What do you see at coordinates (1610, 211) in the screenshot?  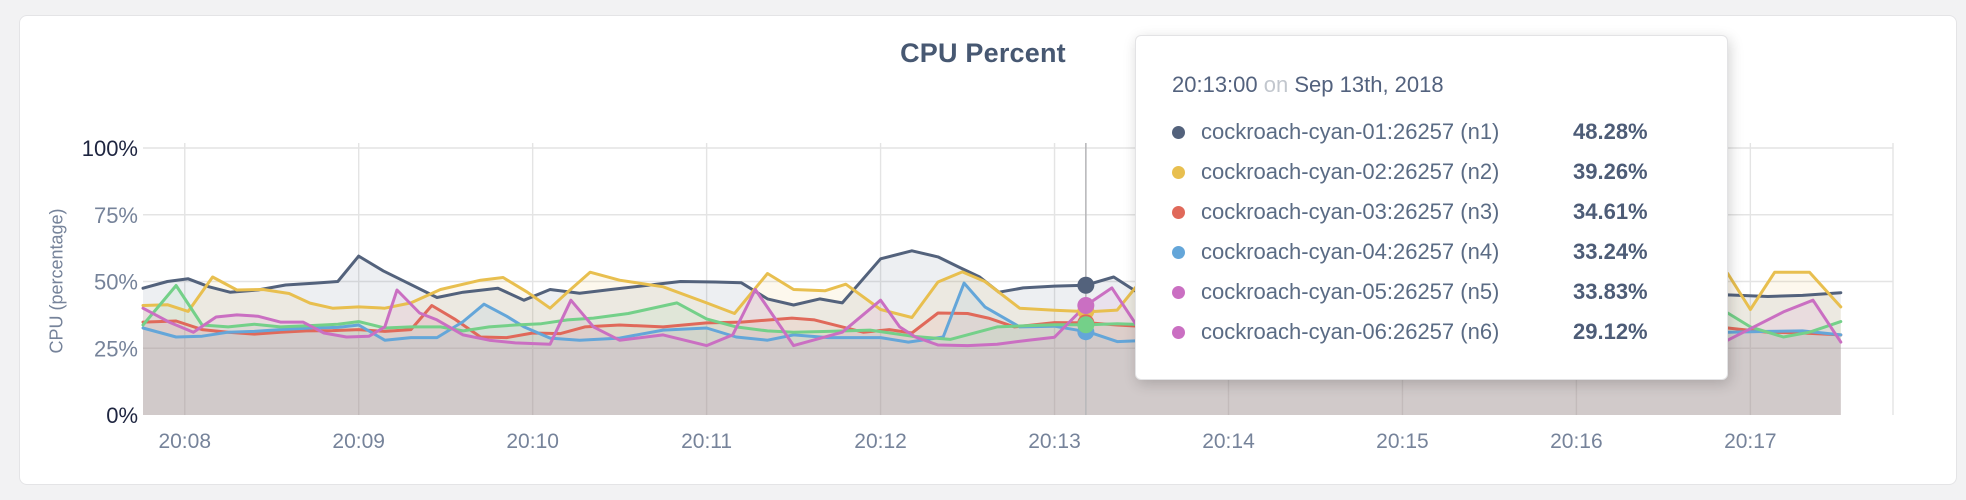 I see `series-value: 34.61%` at bounding box center [1610, 211].